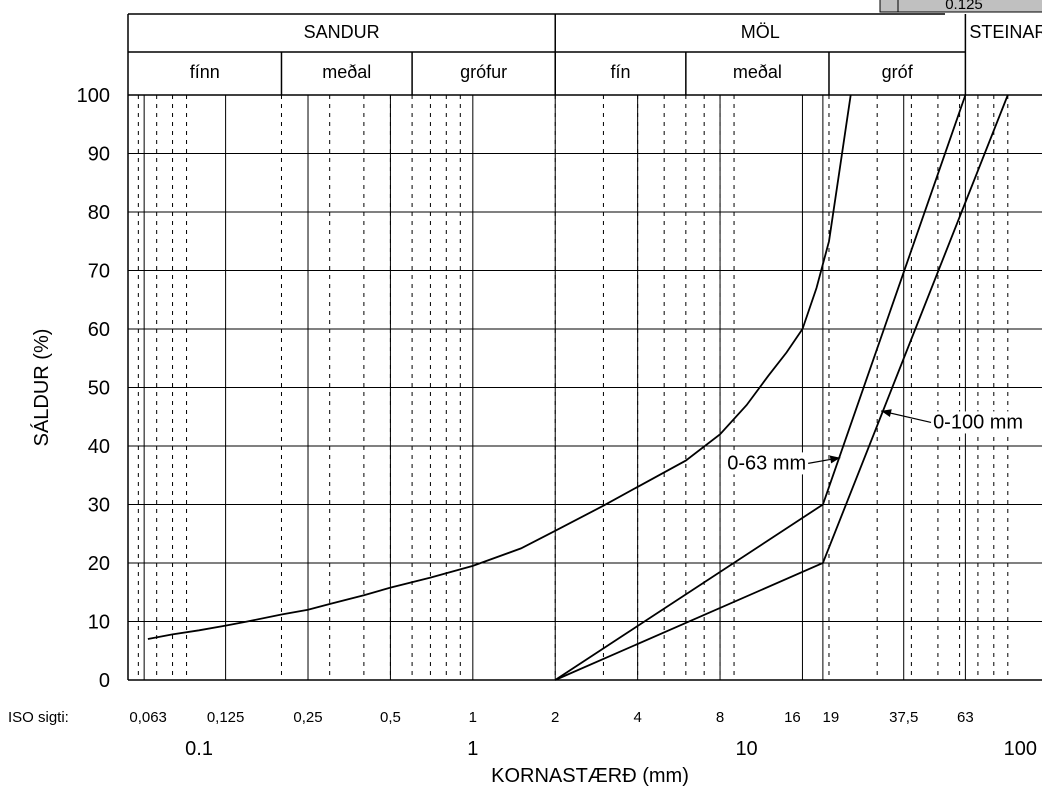 The image size is (1042, 795). What do you see at coordinates (483, 72) in the screenshot?
I see `header-subgroup-label: grófur` at bounding box center [483, 72].